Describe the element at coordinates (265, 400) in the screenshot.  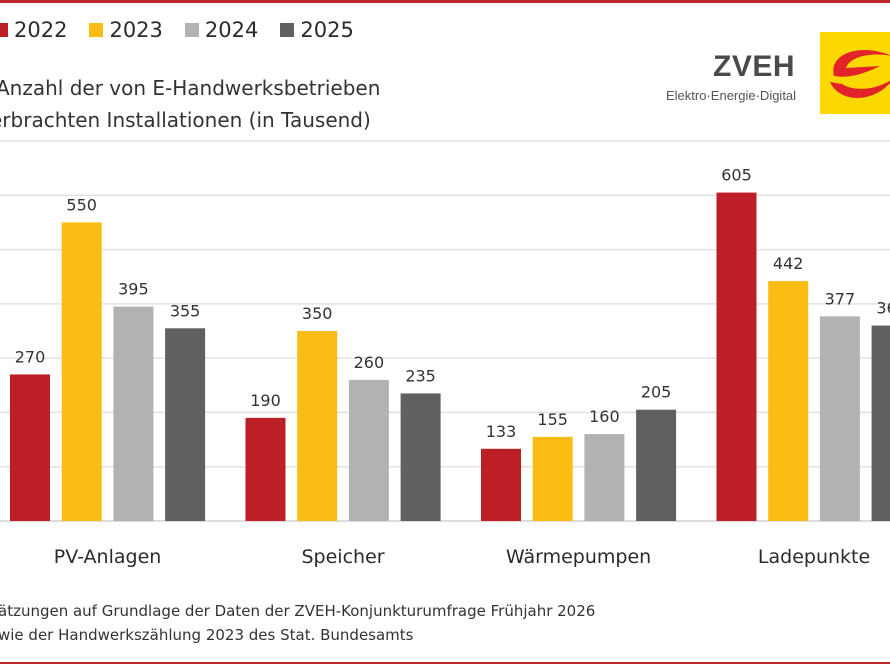
I see `data-label: 190` at that location.